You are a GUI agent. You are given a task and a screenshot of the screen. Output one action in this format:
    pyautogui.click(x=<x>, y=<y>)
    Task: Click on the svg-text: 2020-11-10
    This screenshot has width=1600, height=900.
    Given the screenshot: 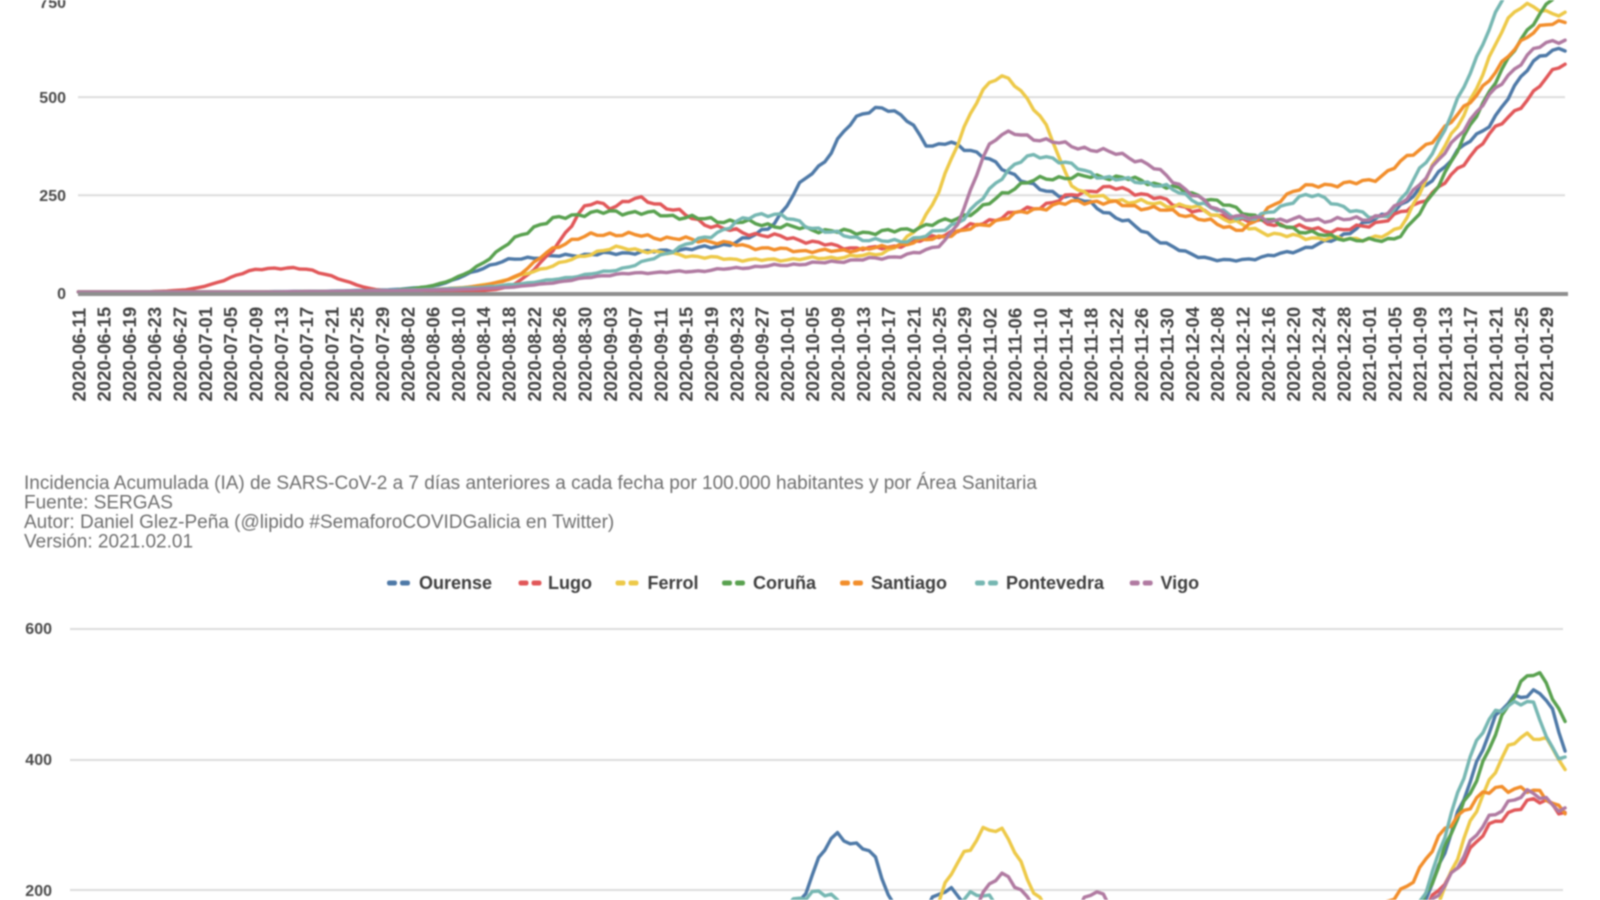 What is the action you would take?
    pyautogui.click(x=1040, y=355)
    